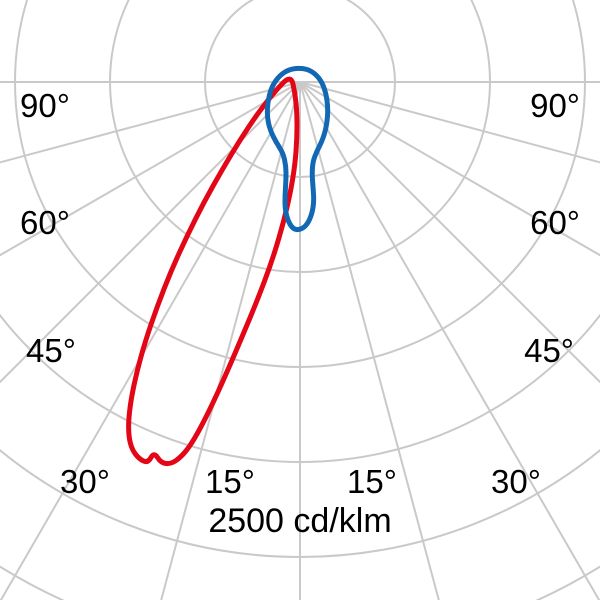 This screenshot has height=600, width=600. I want to click on scale-label: 2500 cd/klm, so click(299, 521).